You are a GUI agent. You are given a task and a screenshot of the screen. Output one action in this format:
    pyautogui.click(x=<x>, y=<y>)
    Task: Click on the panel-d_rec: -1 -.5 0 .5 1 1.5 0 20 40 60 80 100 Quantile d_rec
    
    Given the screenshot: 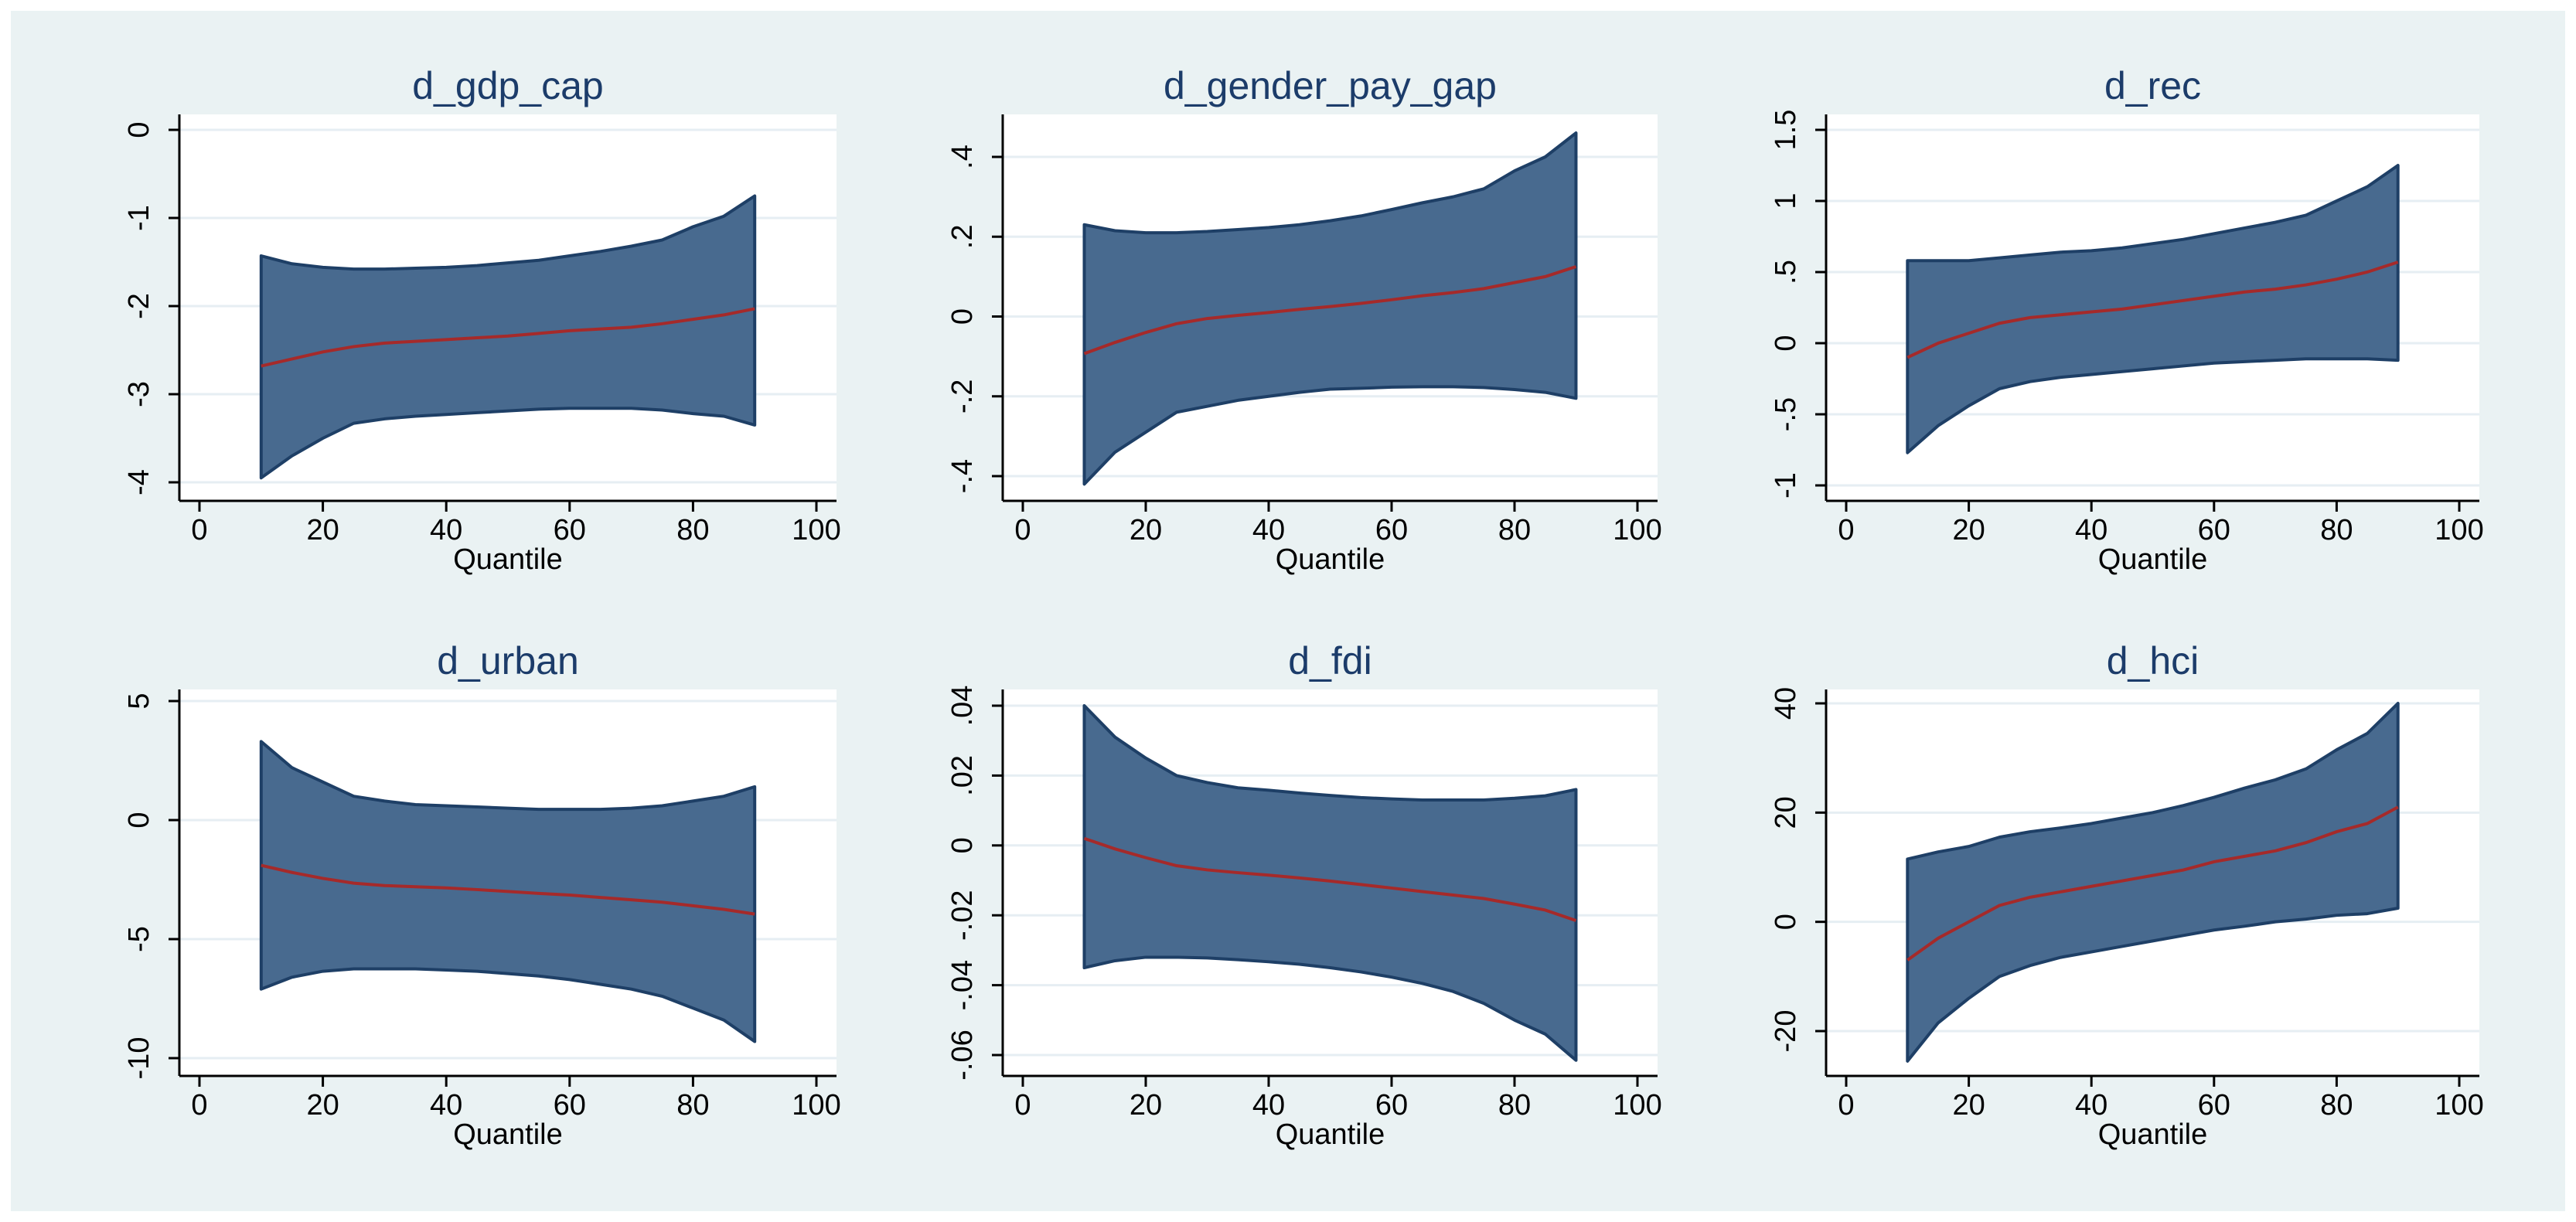 What is the action you would take?
    pyautogui.click(x=2127, y=320)
    